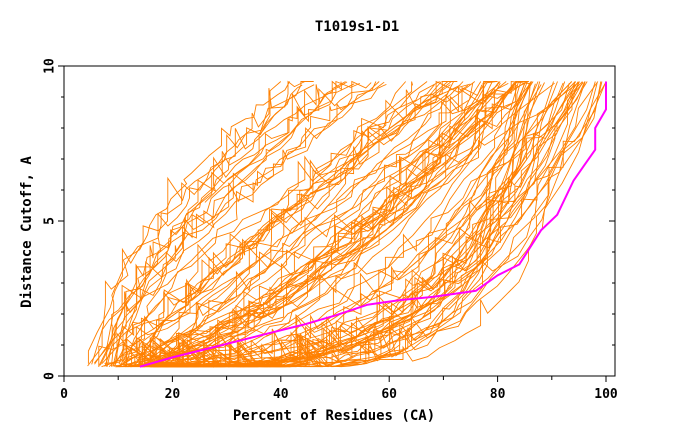 This screenshot has width=680, height=440. What do you see at coordinates (173, 394) in the screenshot?
I see `x-tick-label-20: 20` at bounding box center [173, 394].